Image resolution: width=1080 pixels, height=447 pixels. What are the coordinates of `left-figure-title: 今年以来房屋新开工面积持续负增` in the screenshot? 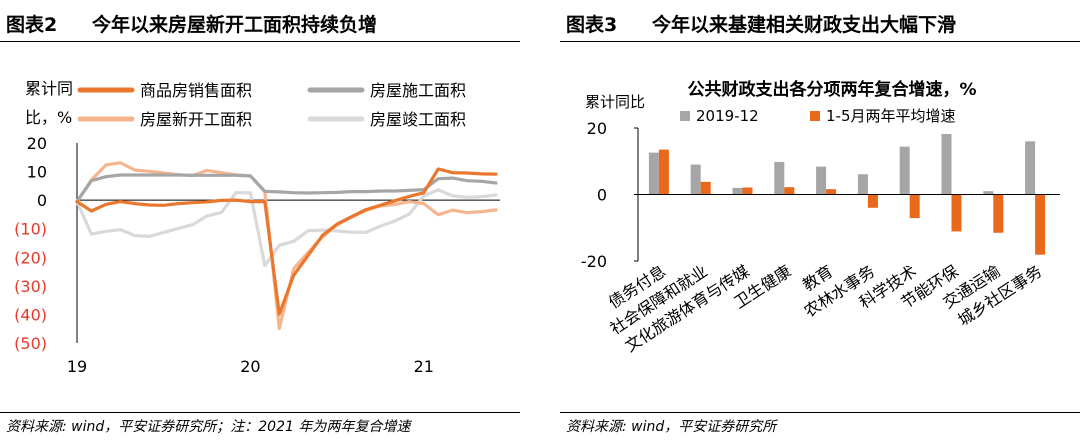 It's located at (235, 25).